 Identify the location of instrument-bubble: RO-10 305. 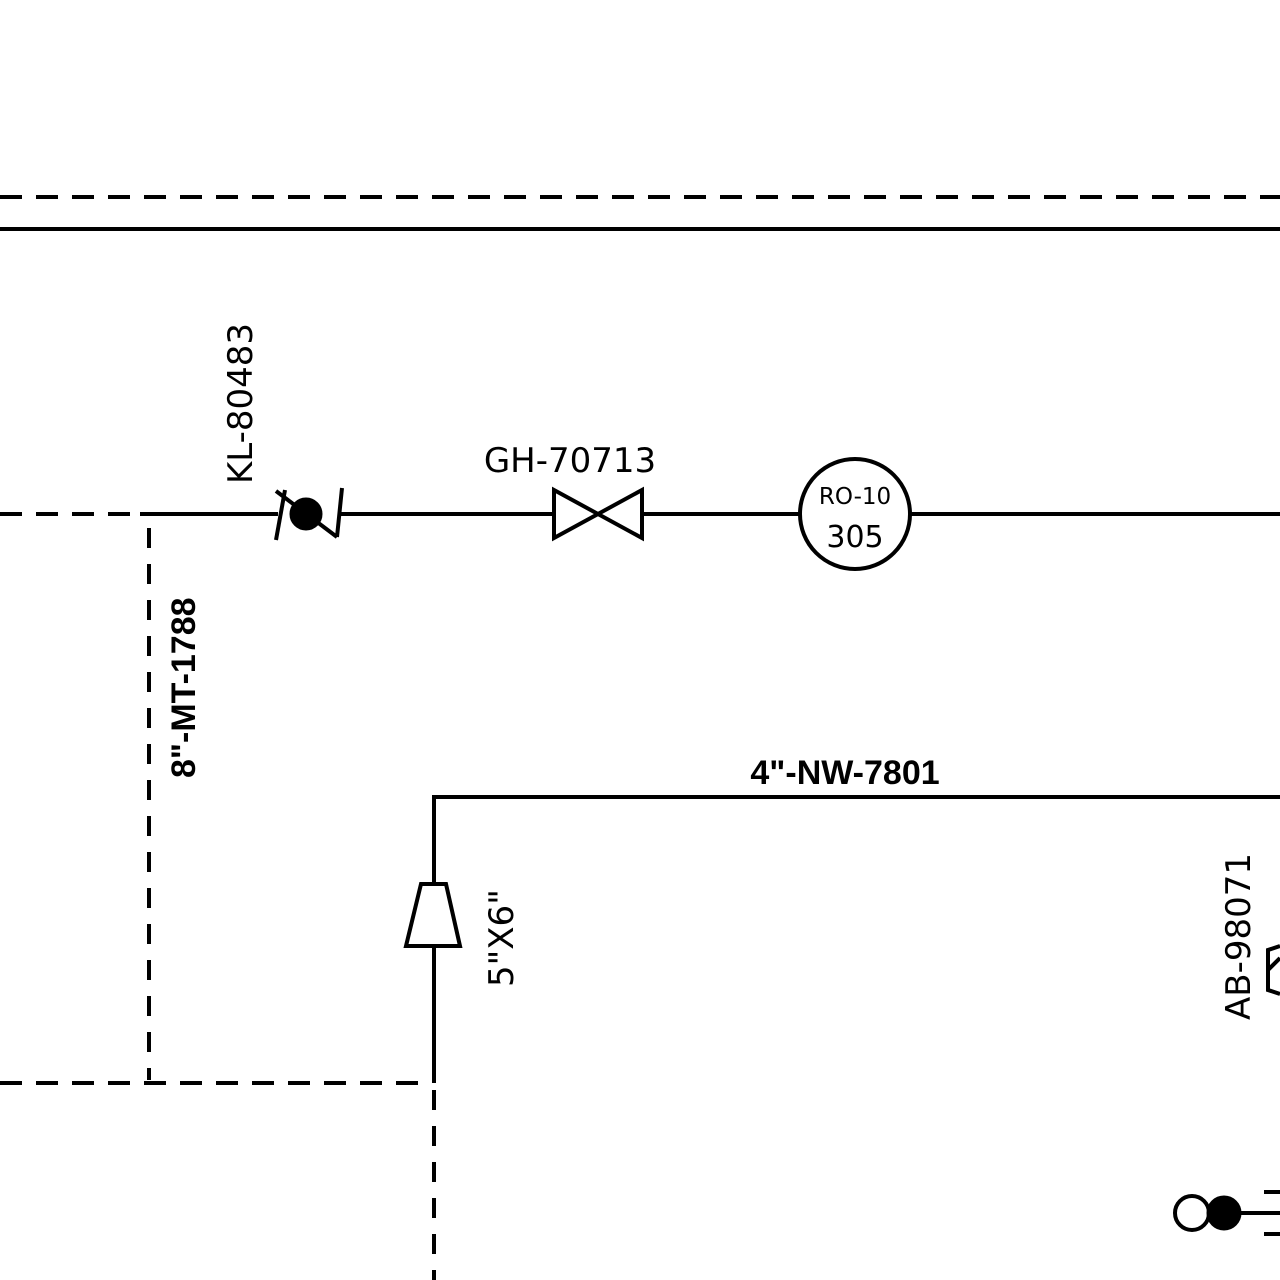
(855, 514).